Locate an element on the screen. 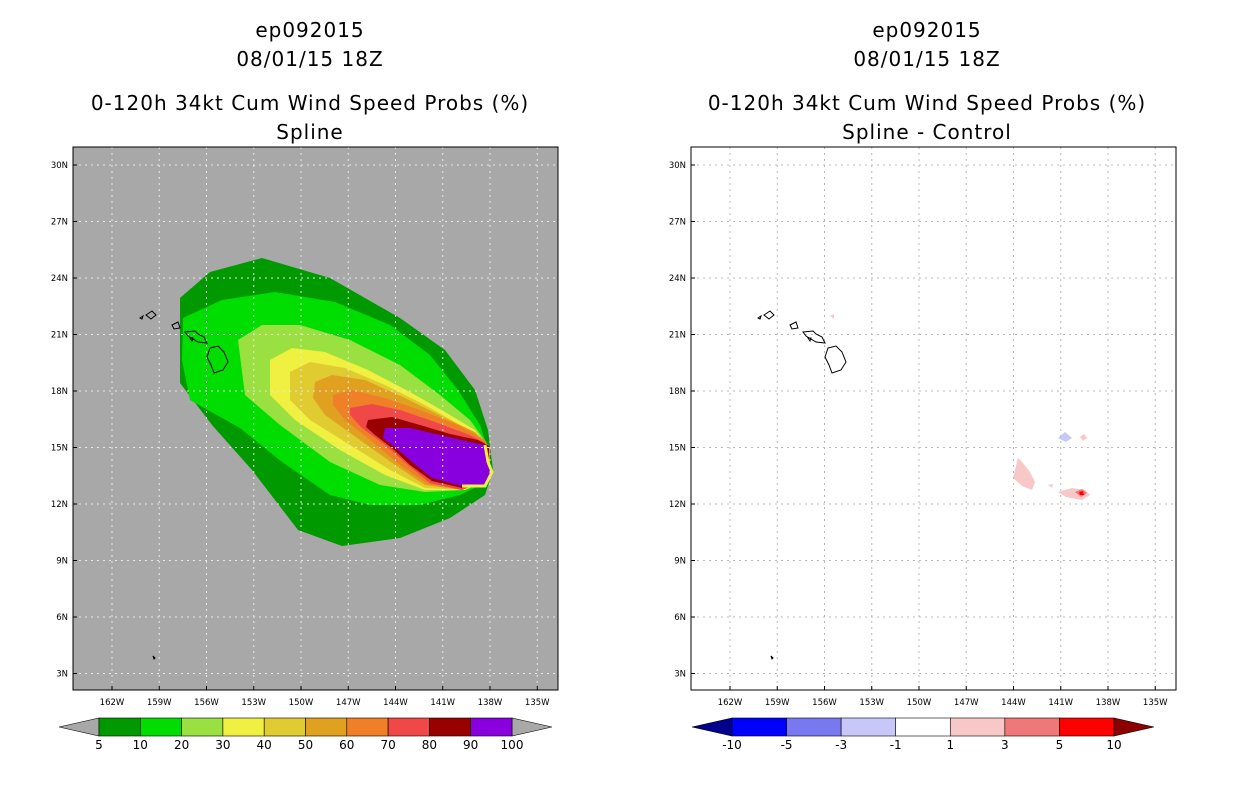 The image size is (1236, 800). right-title-method: Spline - Control is located at coordinates (927, 132).